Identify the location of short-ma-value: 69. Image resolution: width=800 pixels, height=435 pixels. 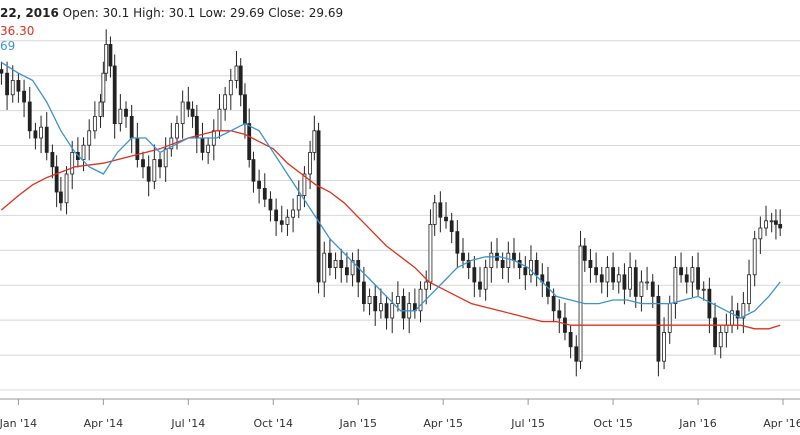
(8, 46).